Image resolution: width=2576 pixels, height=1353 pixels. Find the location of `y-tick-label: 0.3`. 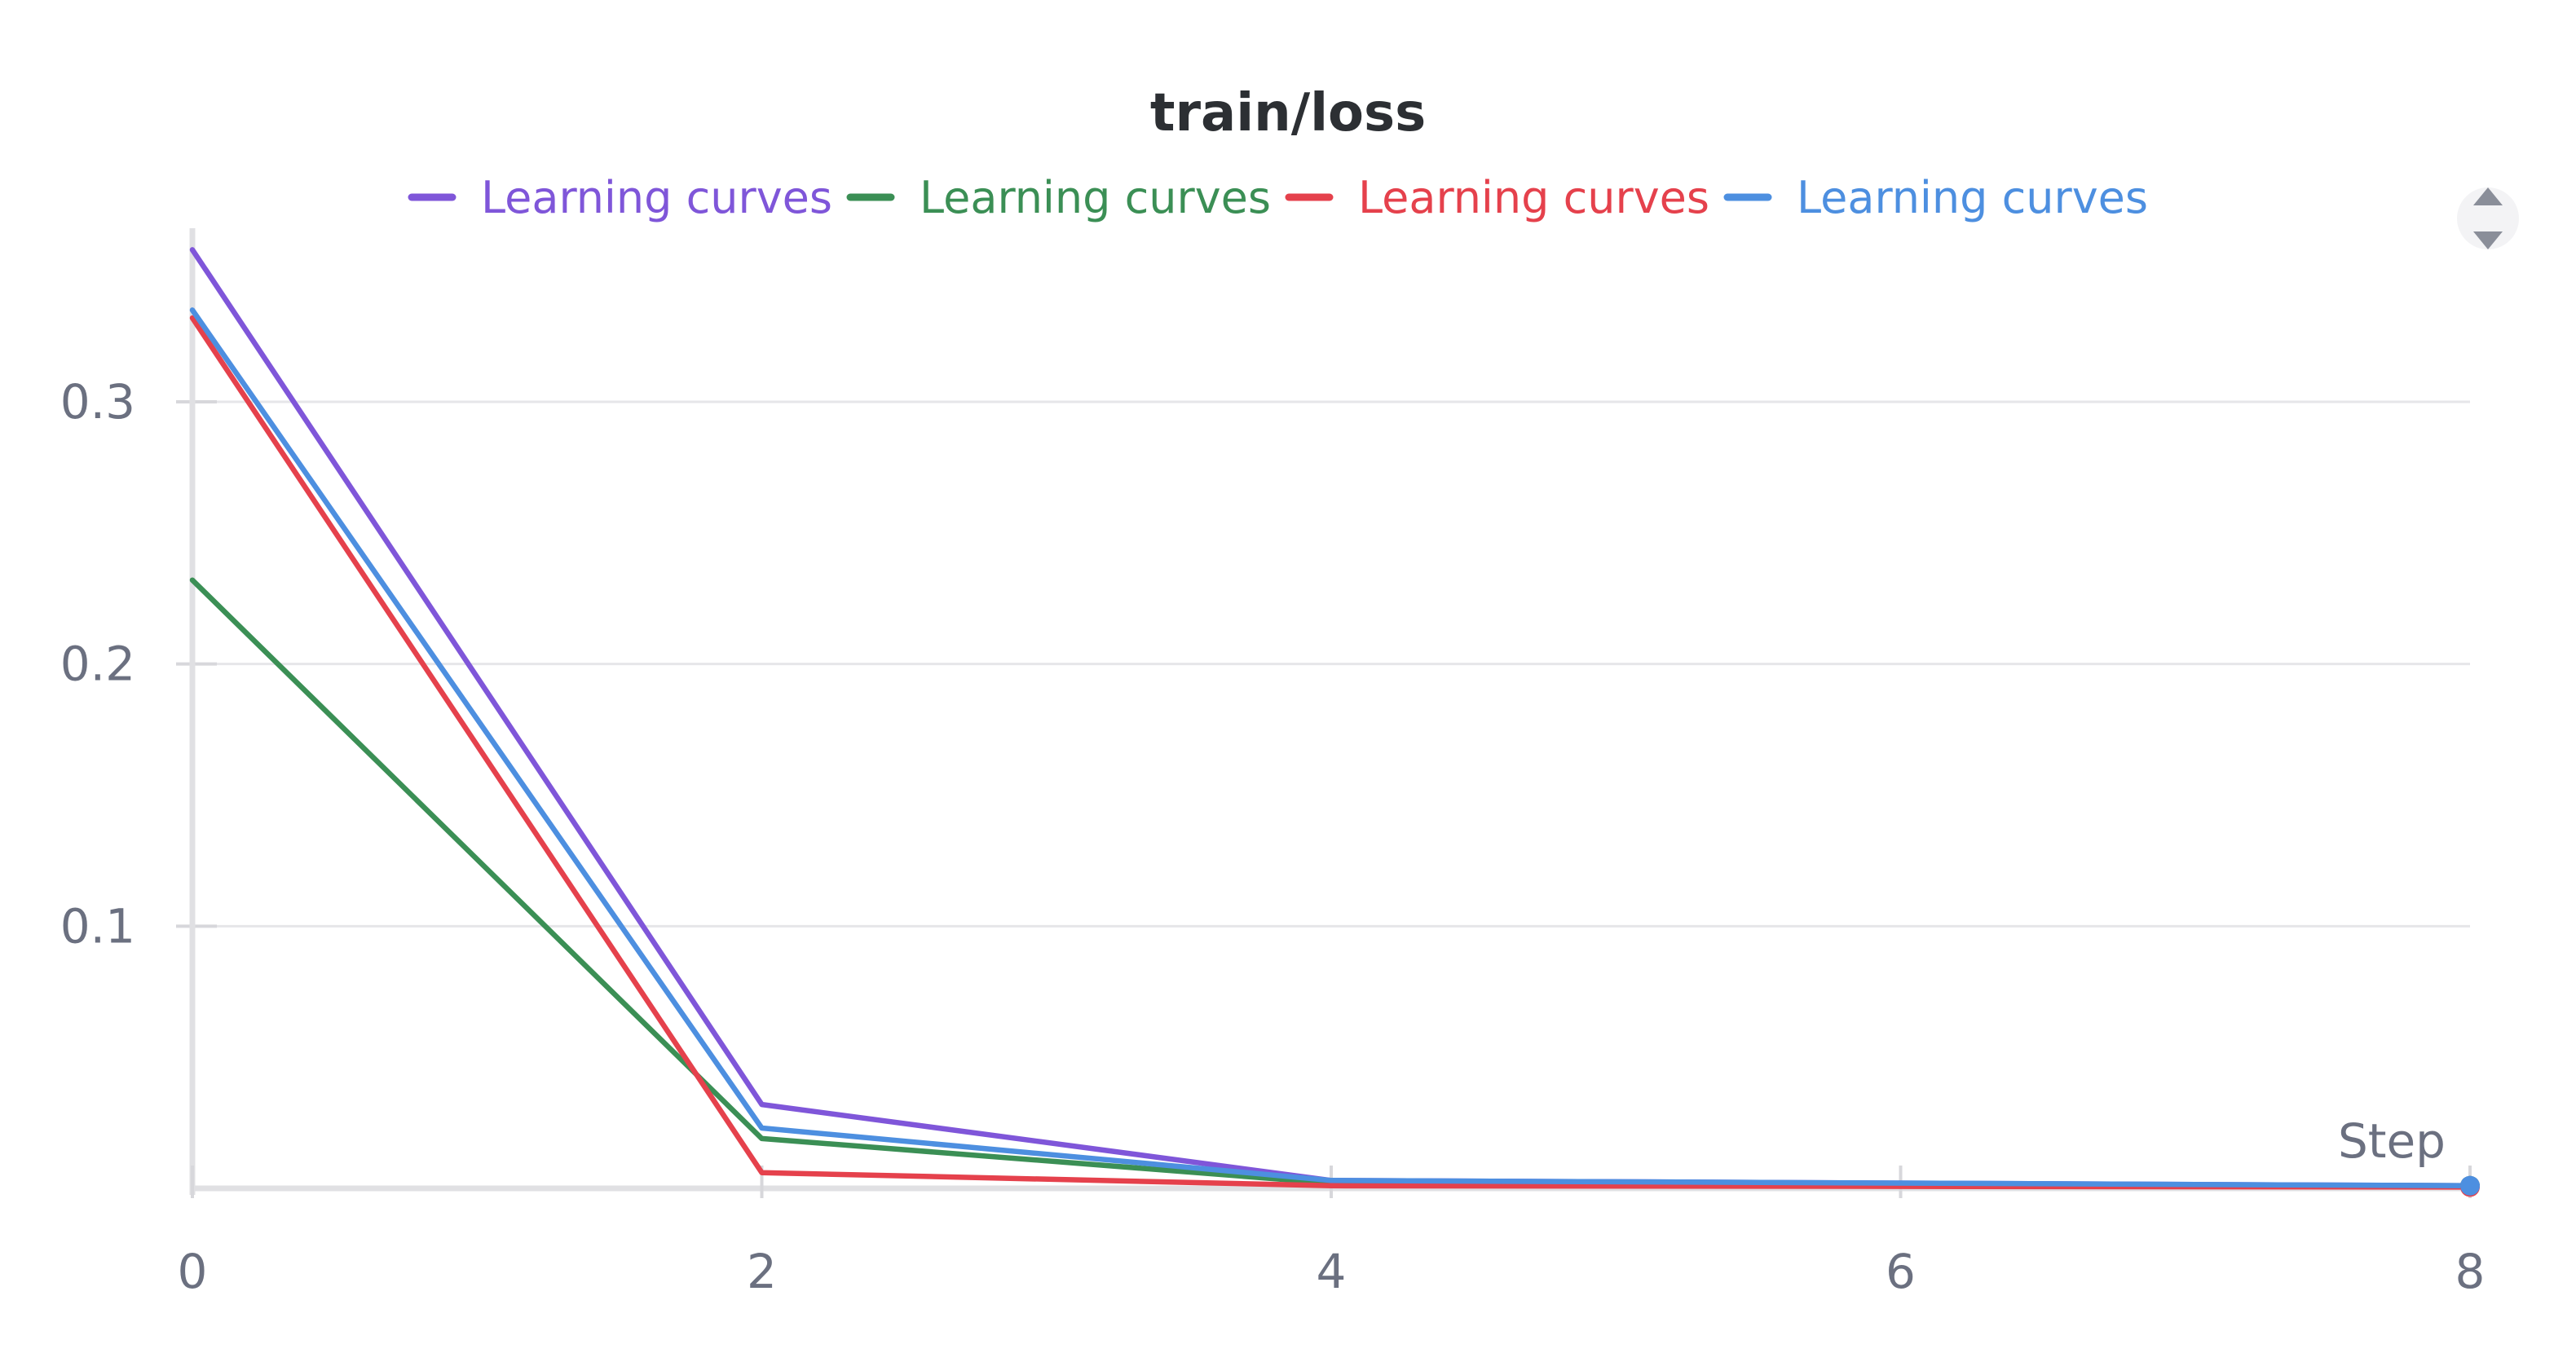

y-tick-label: 0.3 is located at coordinates (97, 402).